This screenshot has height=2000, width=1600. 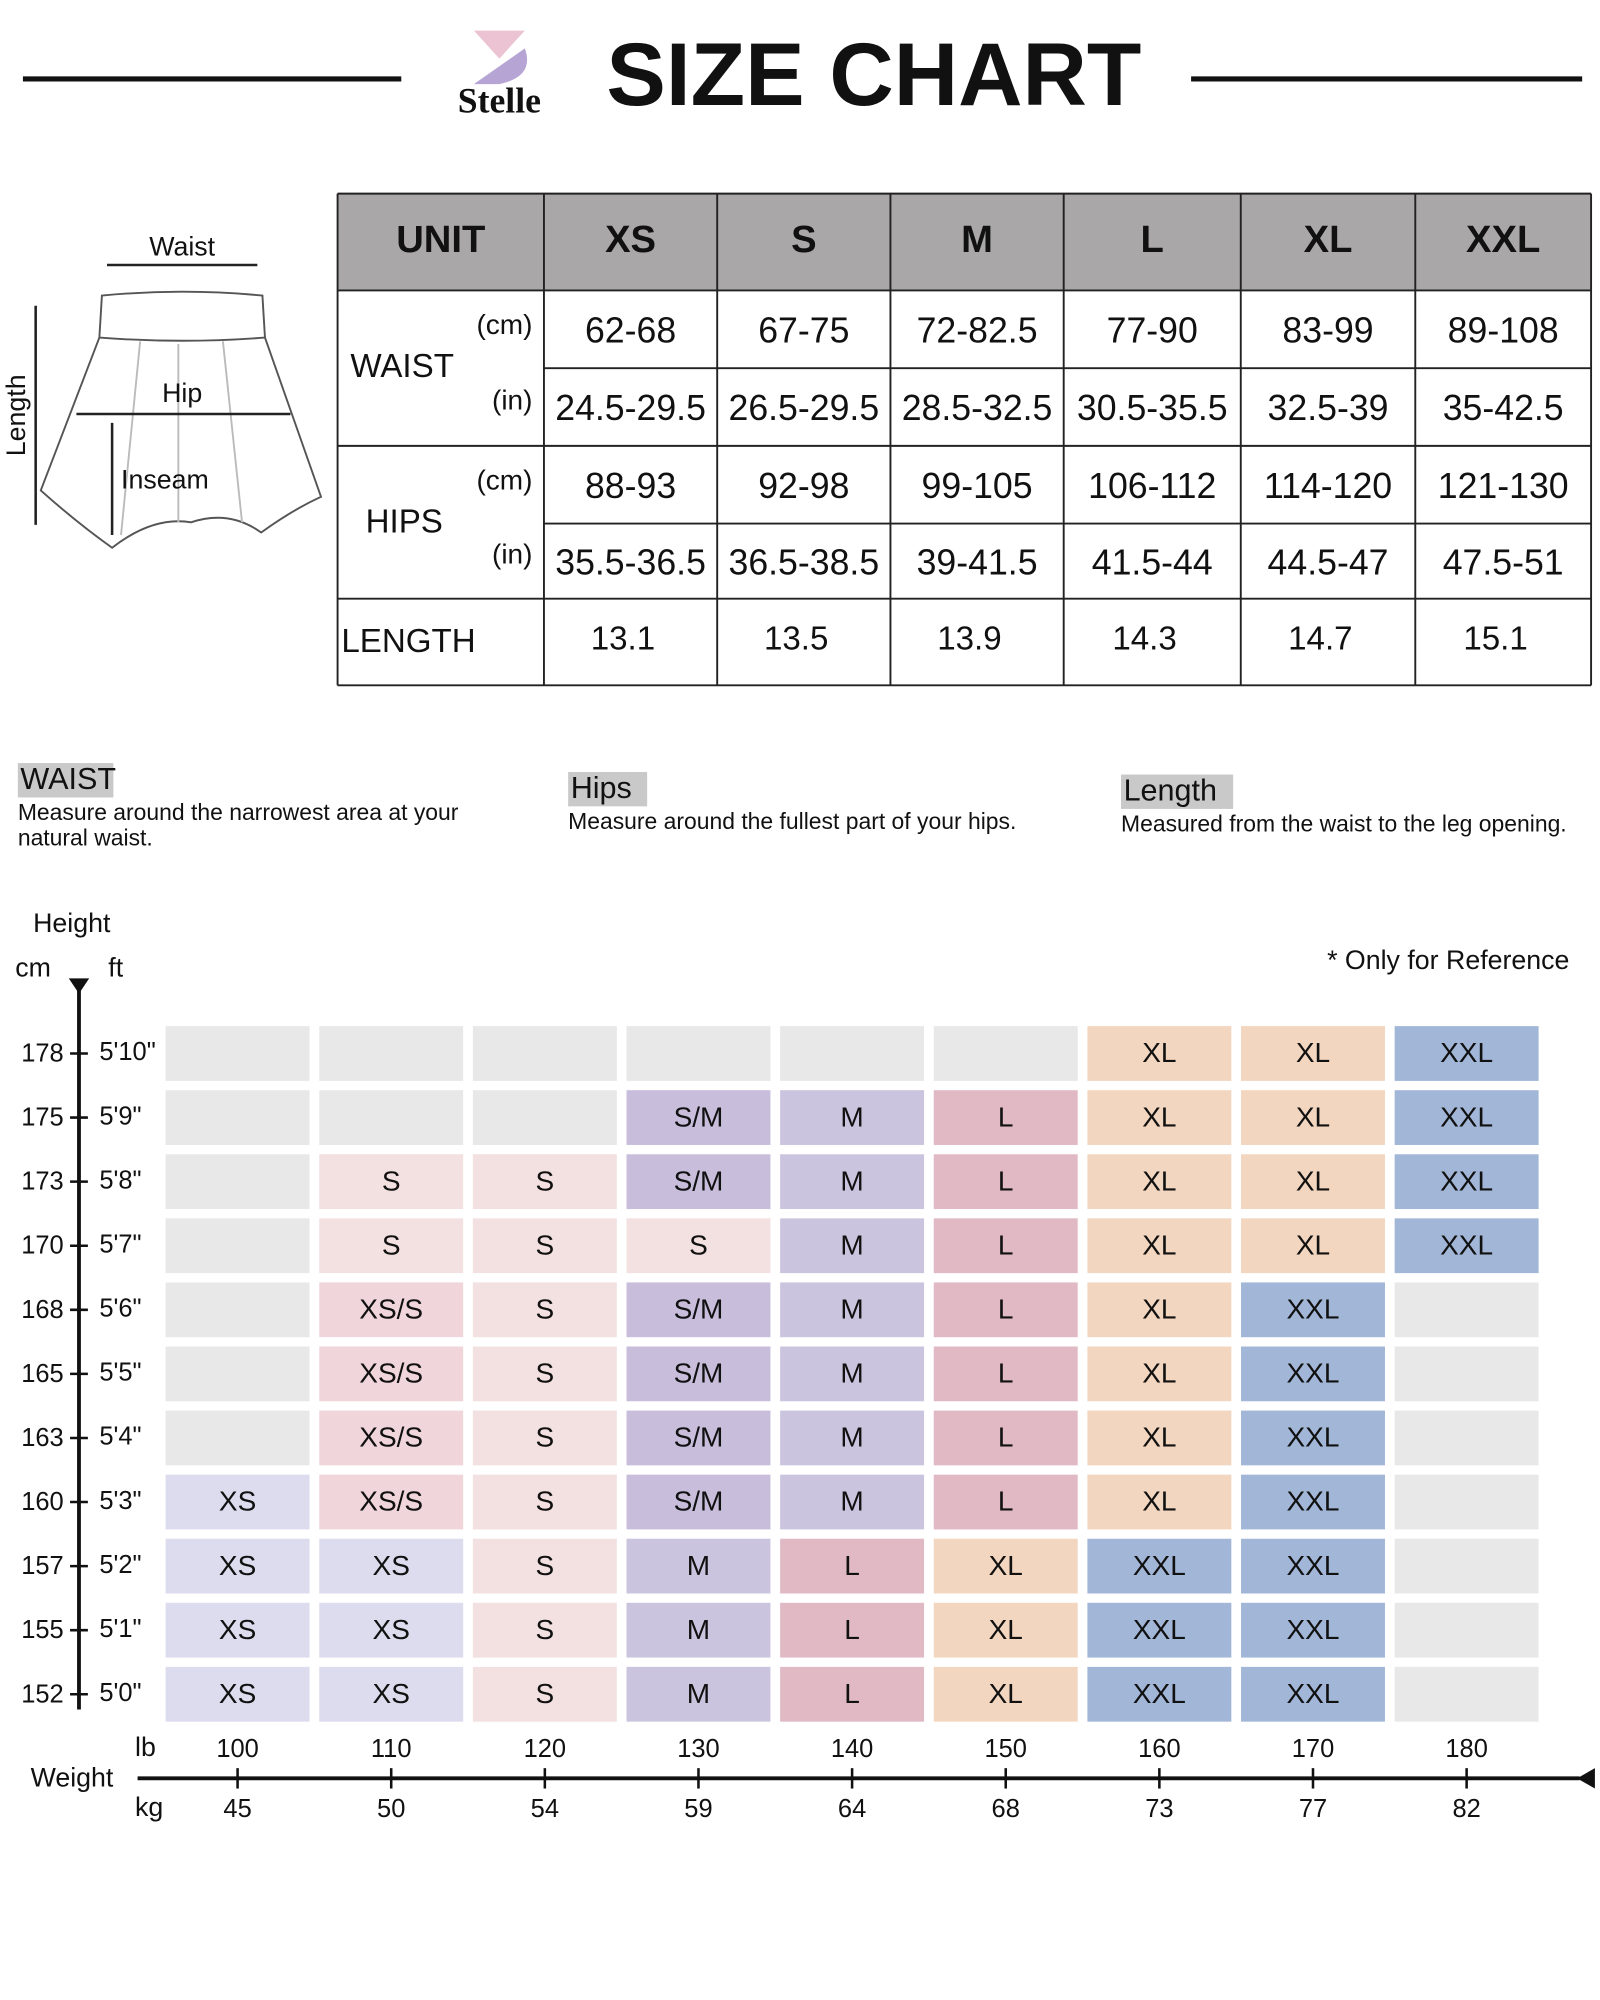 What do you see at coordinates (512, 553) in the screenshot?
I see `unit-label: (in)` at bounding box center [512, 553].